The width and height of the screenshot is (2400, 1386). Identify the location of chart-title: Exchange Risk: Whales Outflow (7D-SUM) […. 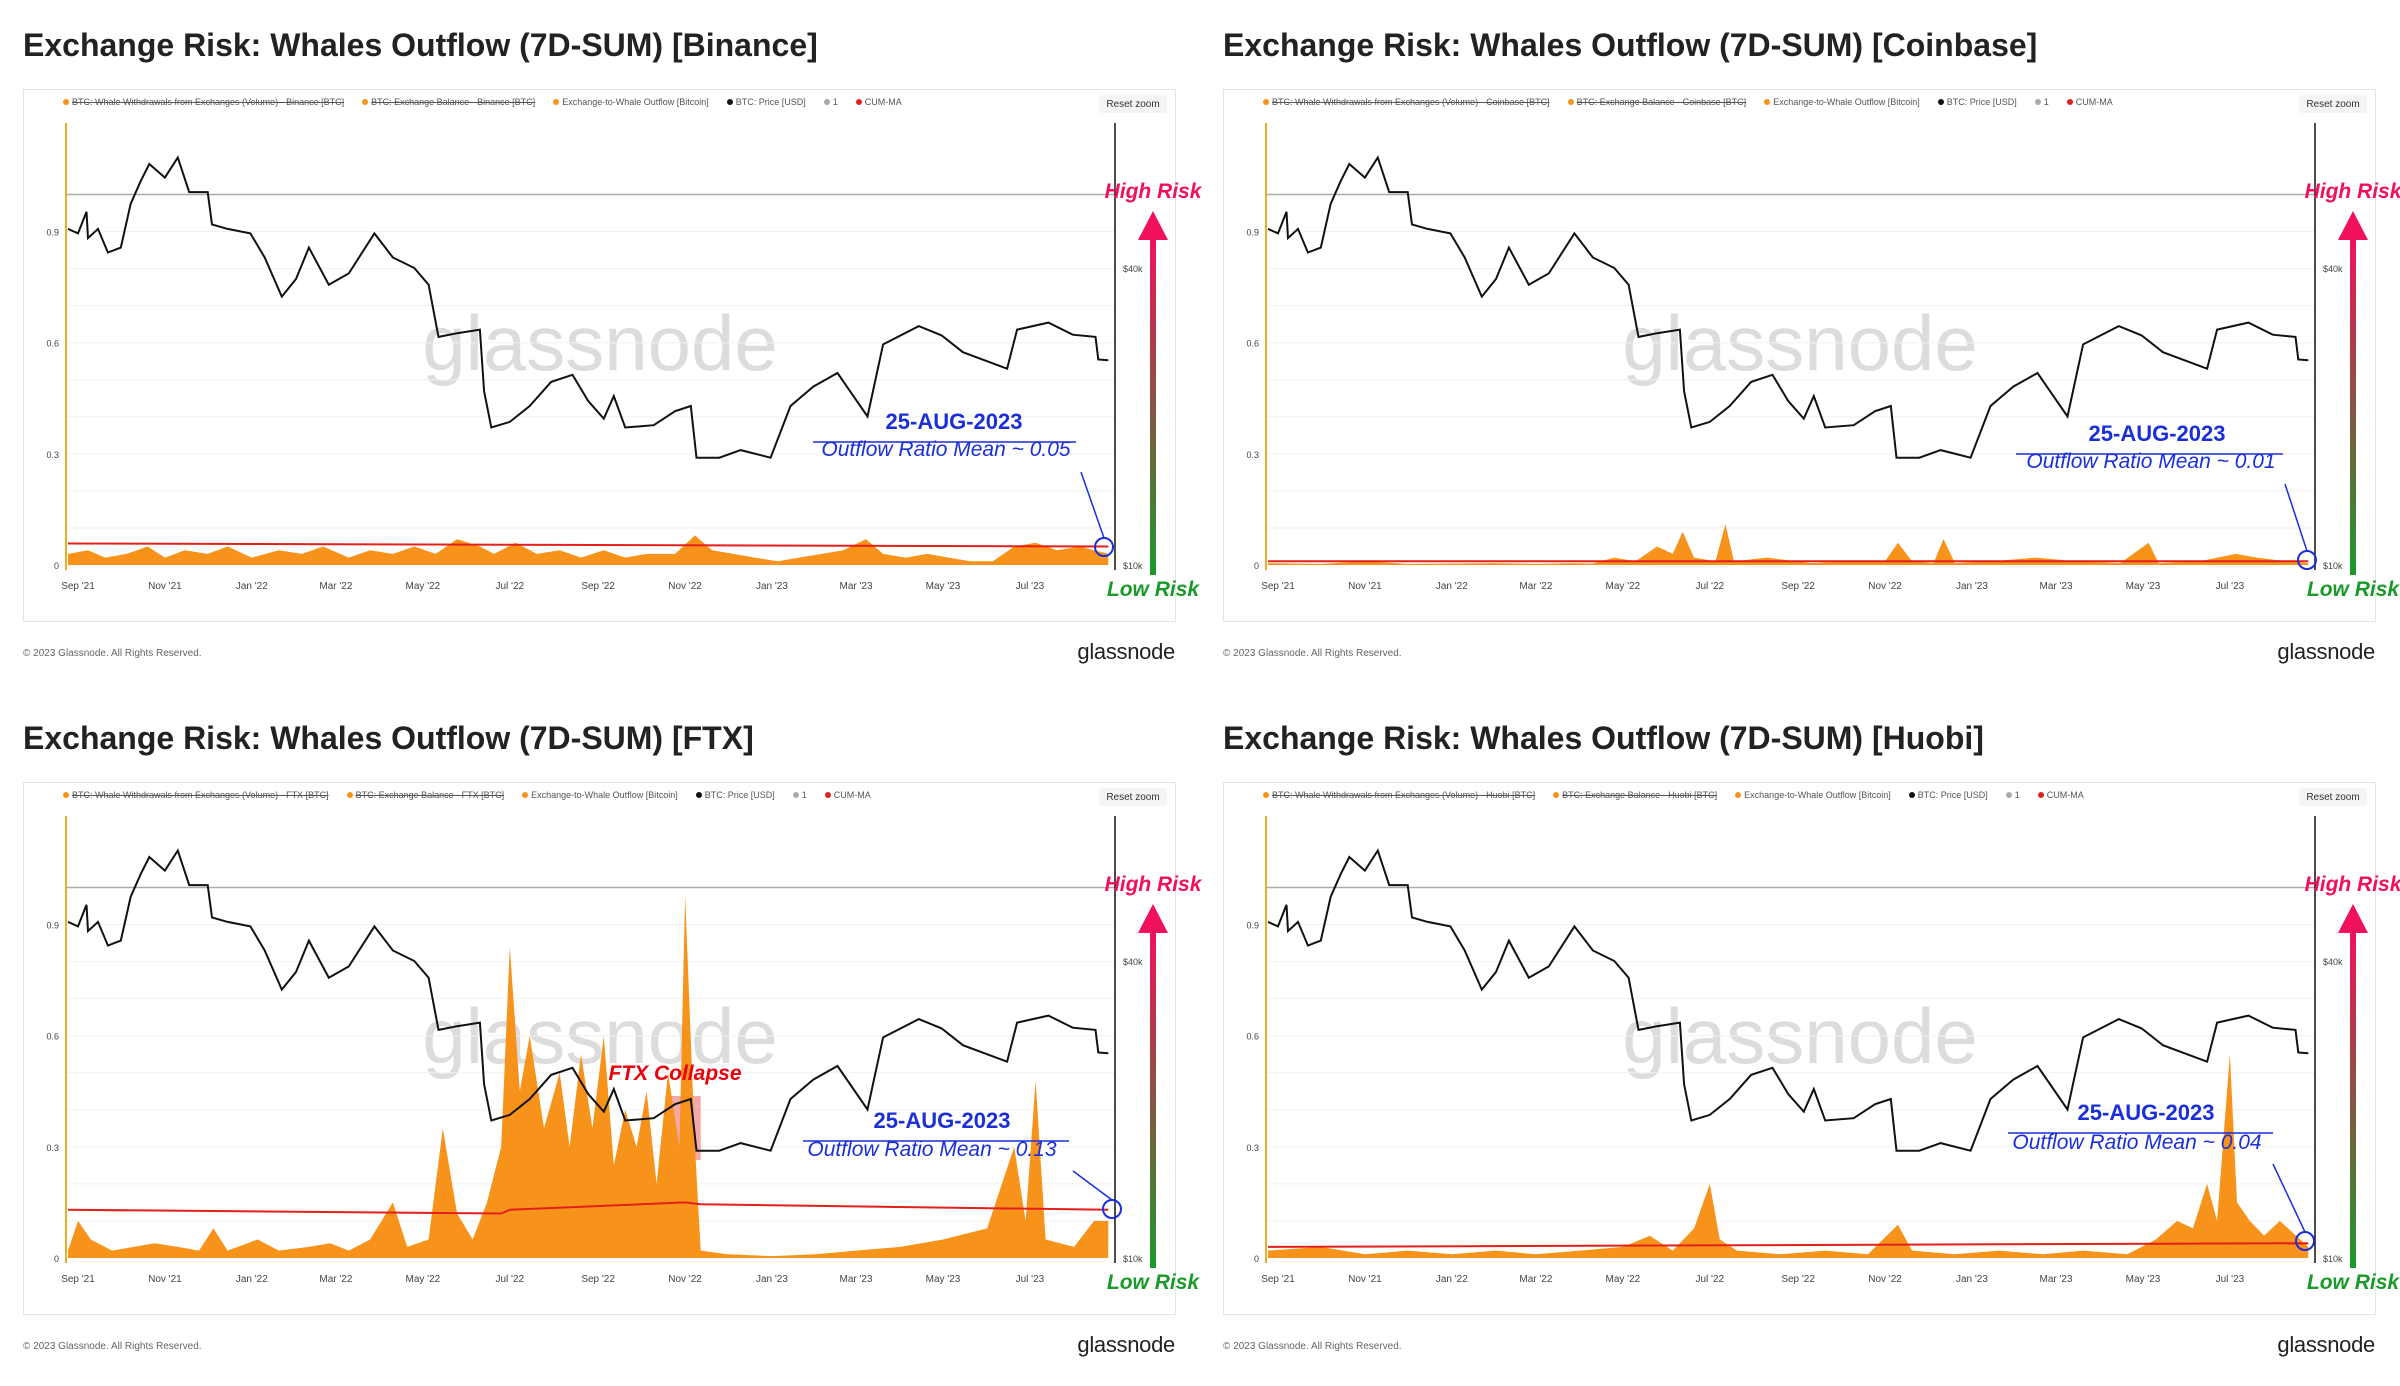
(420, 45).